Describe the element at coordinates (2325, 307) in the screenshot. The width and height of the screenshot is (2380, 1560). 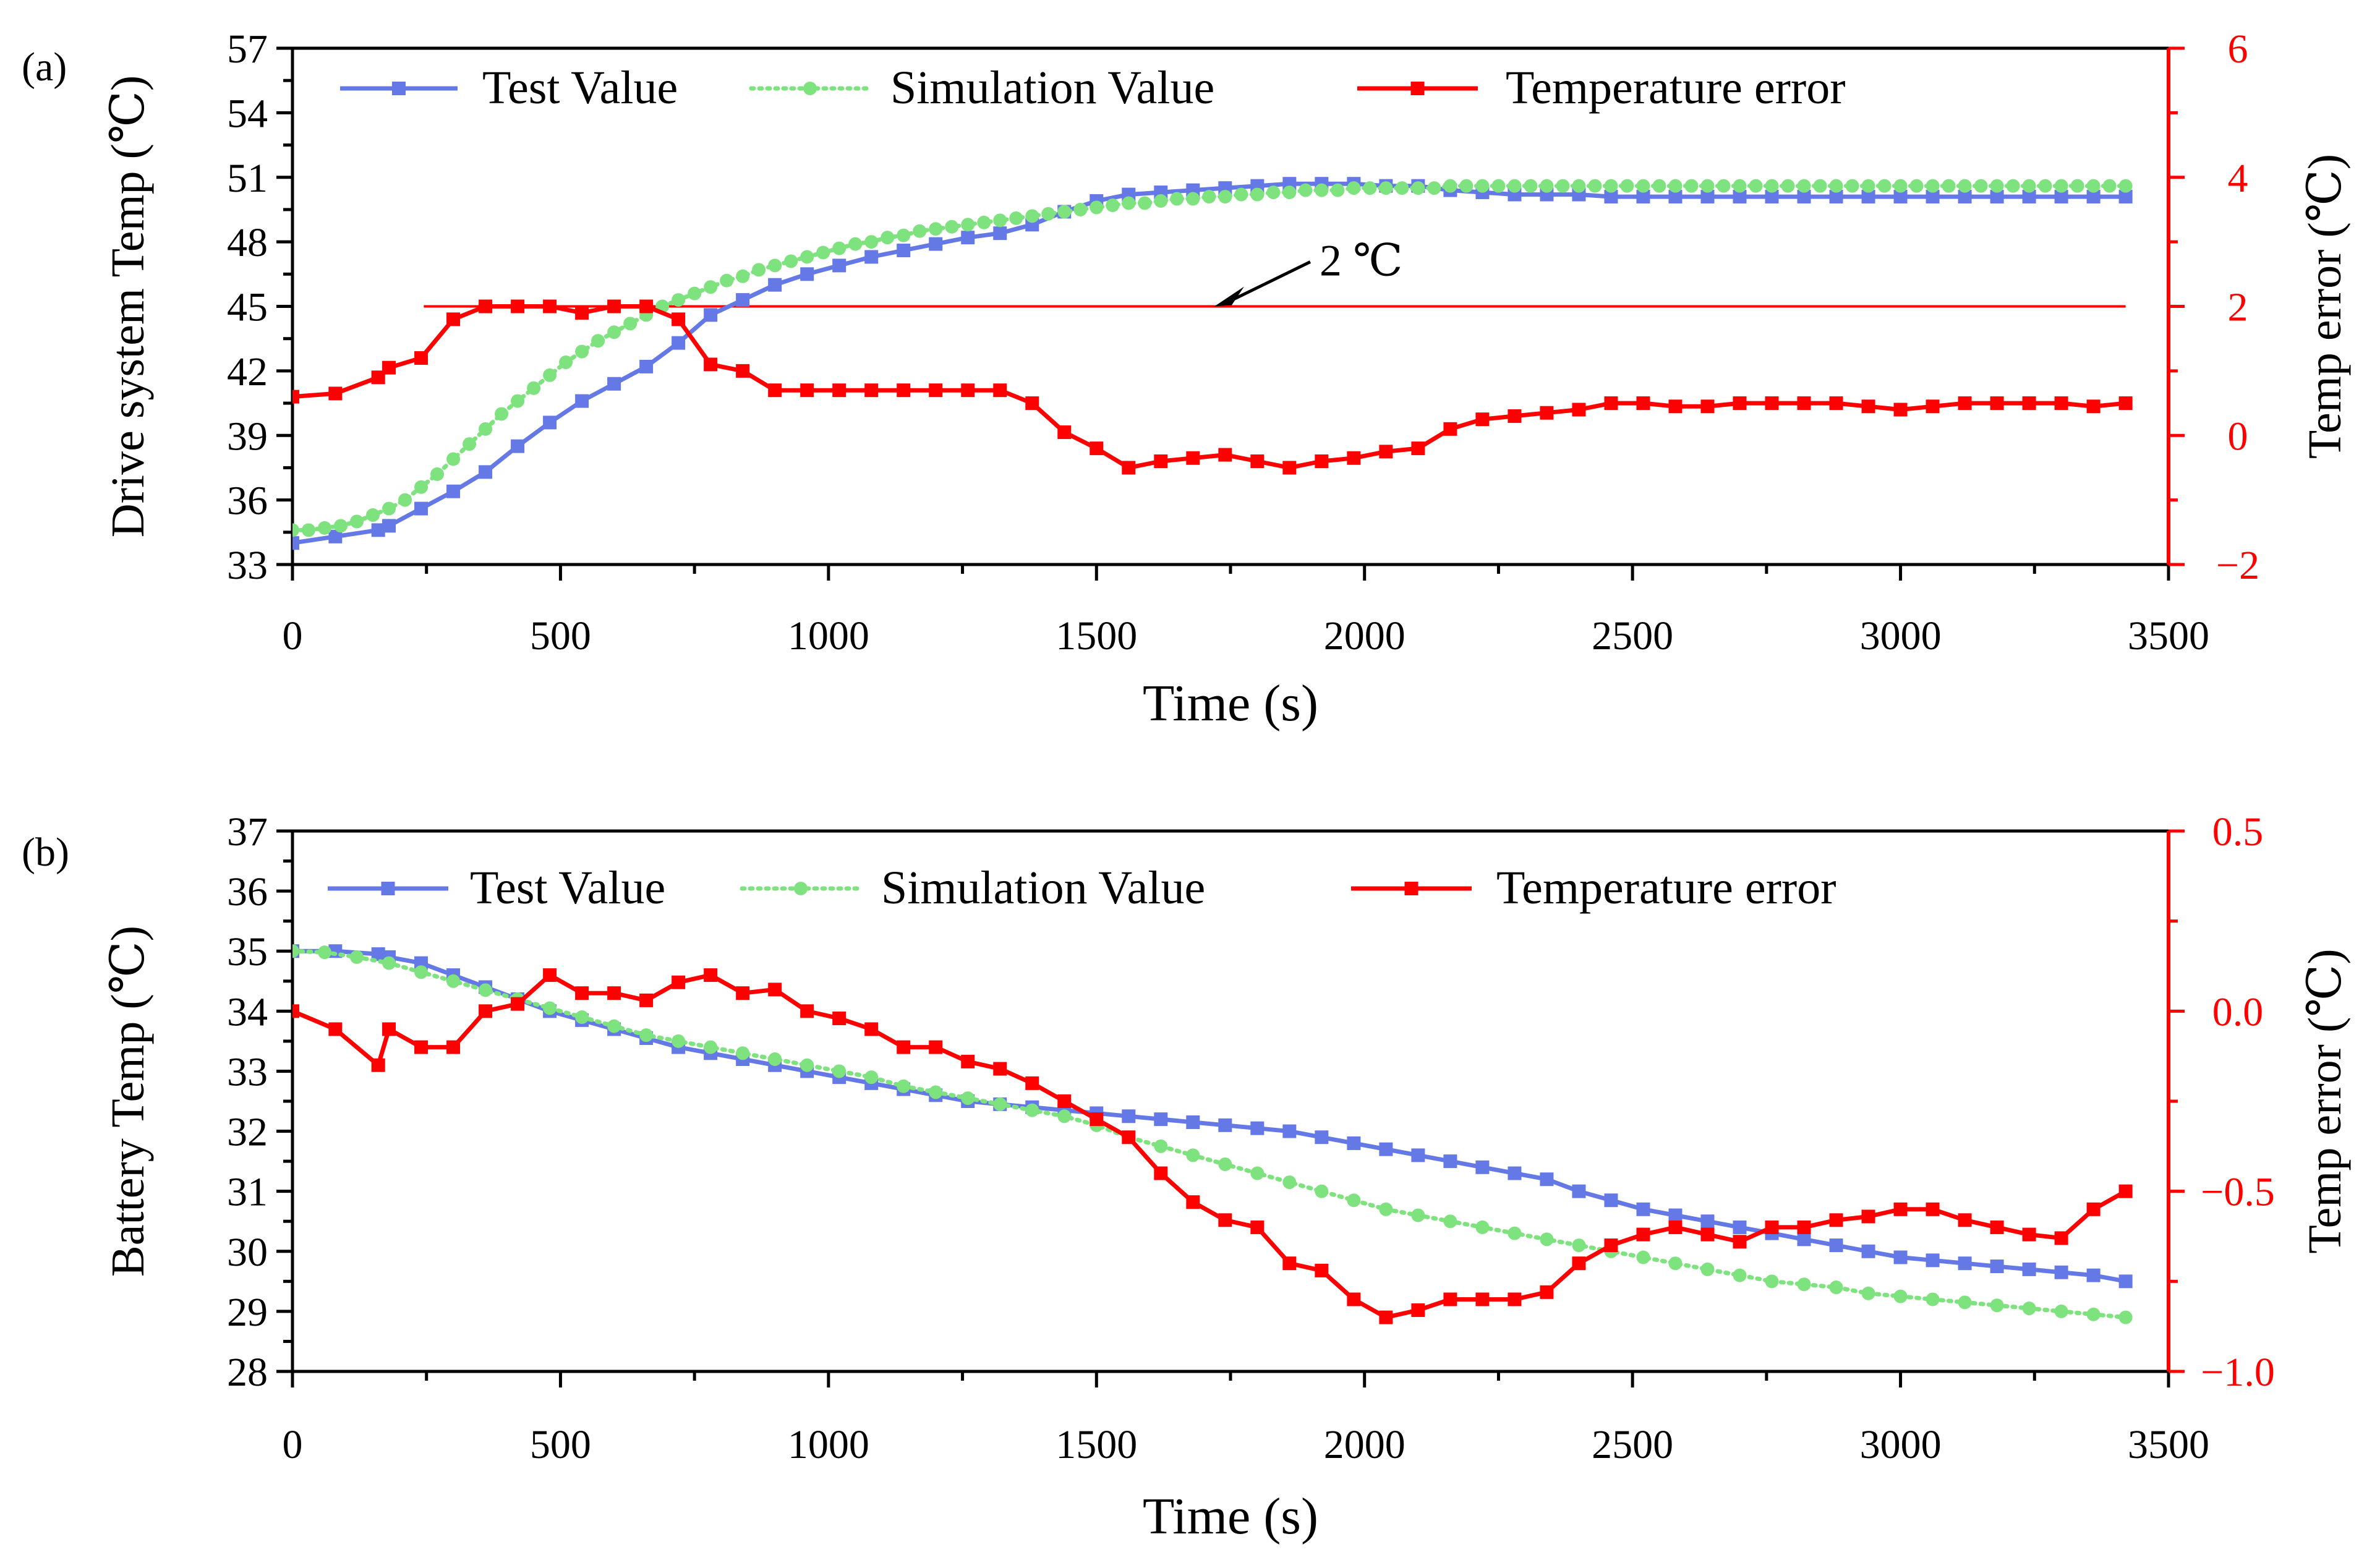
I see `y-right-axis-title: Temp error (℃)` at that location.